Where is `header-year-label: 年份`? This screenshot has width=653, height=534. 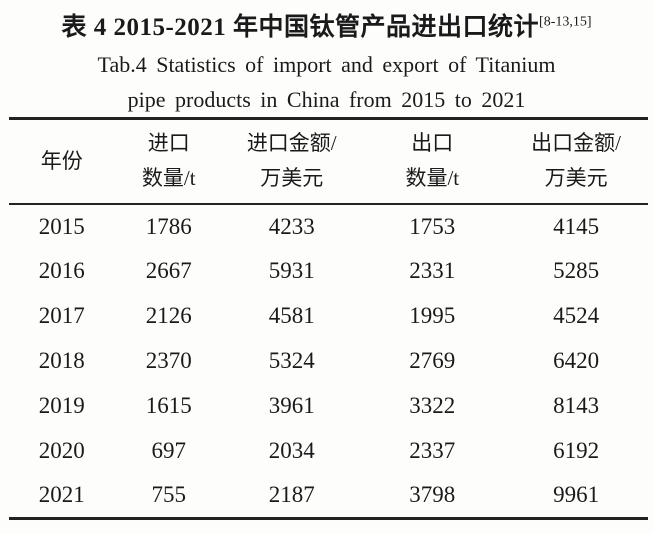
header-year-label: 年份 is located at coordinates (61, 160).